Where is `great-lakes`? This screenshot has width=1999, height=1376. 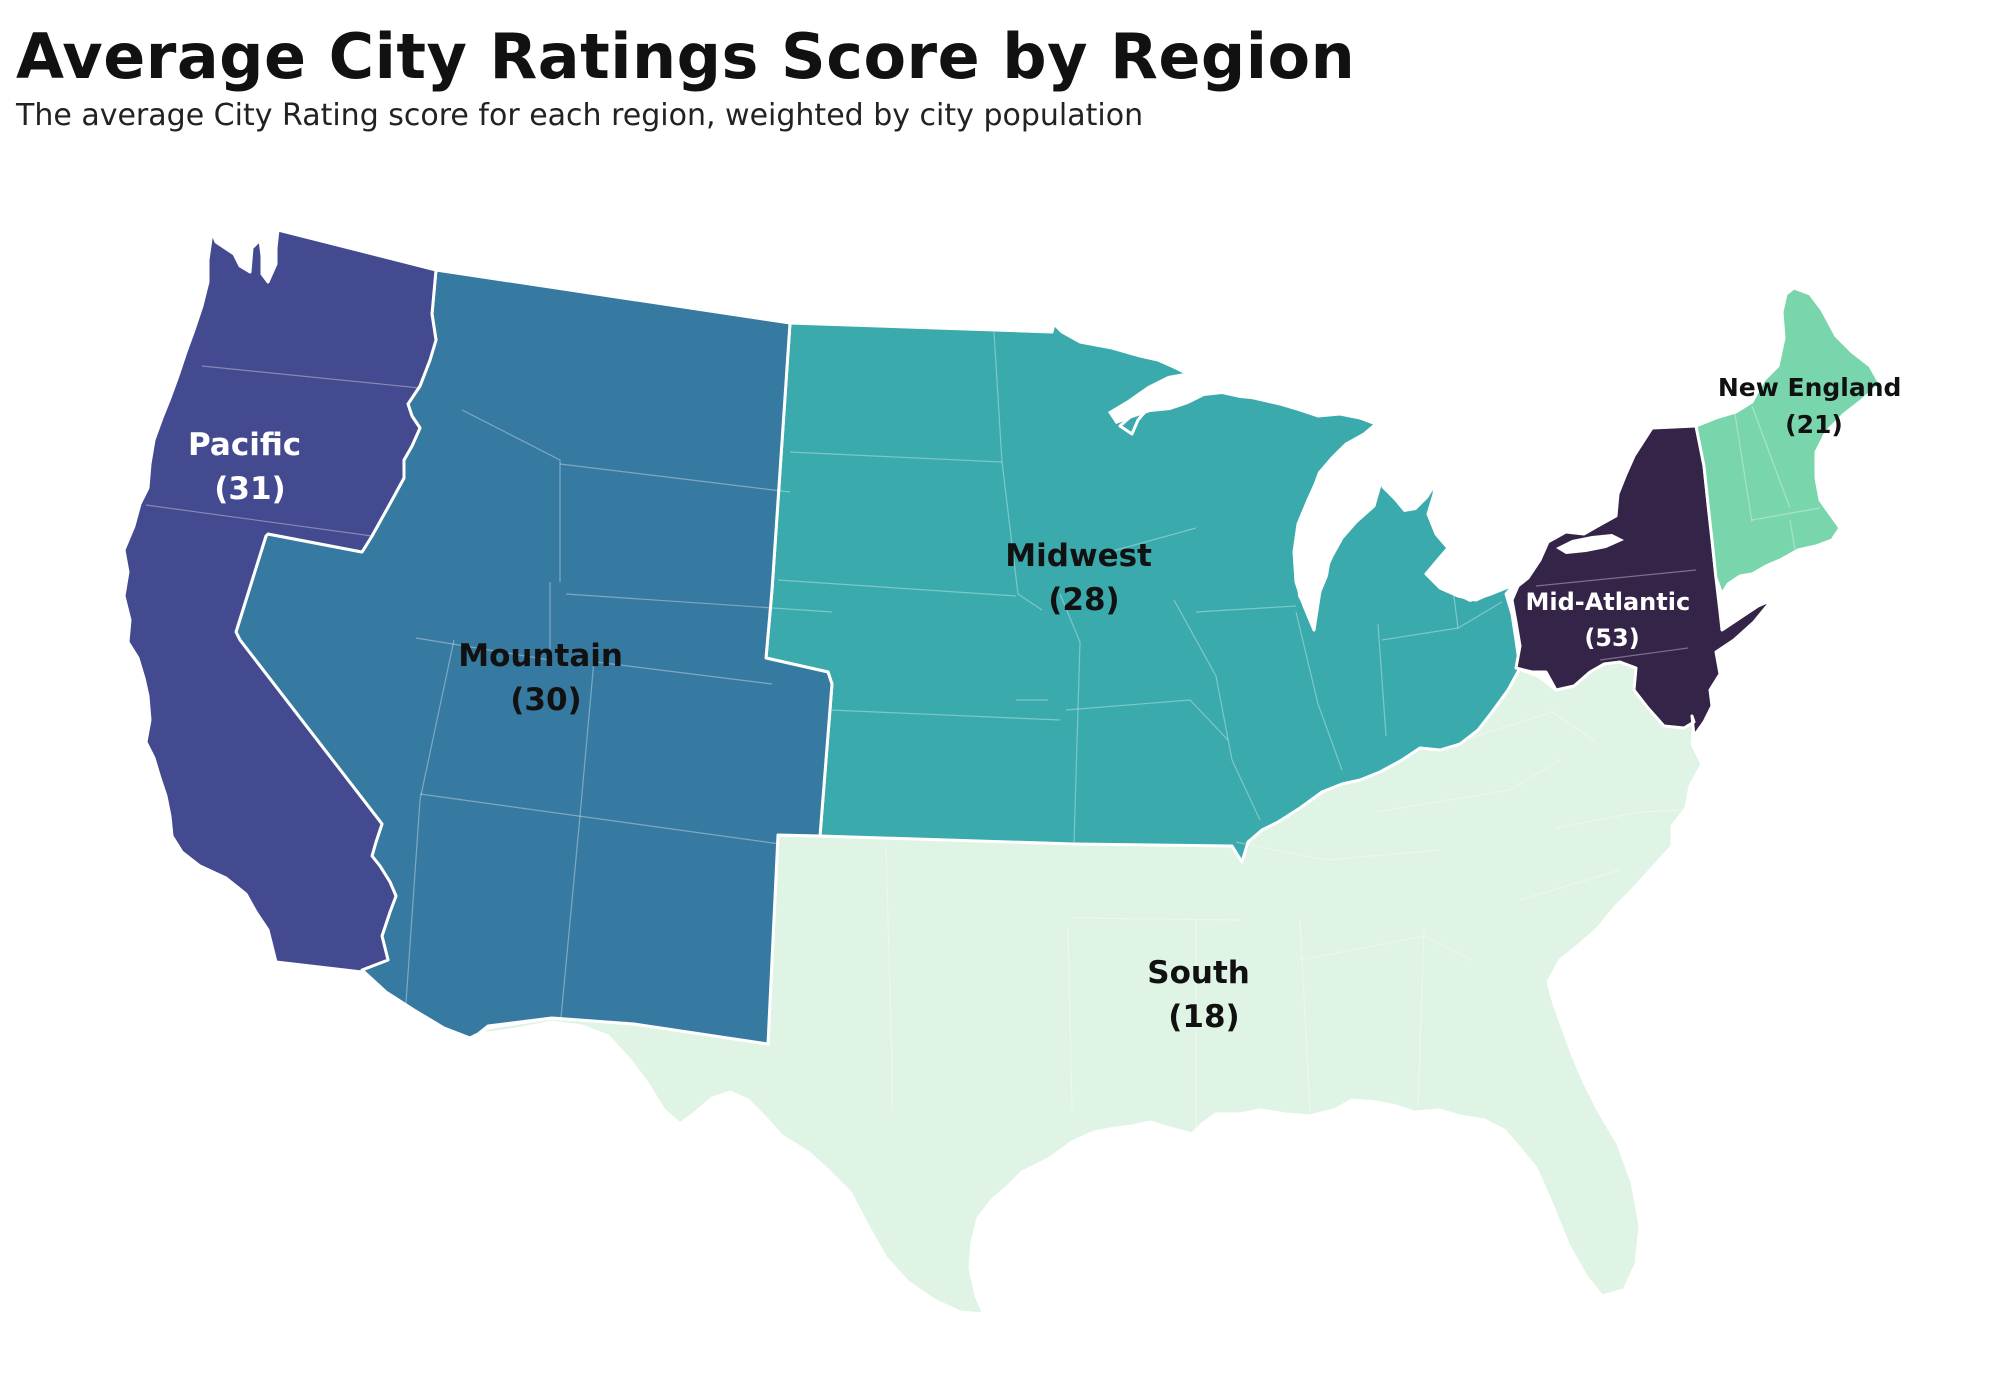 great-lakes is located at coordinates (1366, 489).